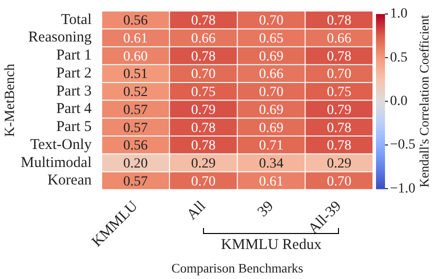 The image size is (433, 279). Describe the element at coordinates (237, 268) in the screenshot. I see `x-axis-title: Comparison Benchmarks` at that location.